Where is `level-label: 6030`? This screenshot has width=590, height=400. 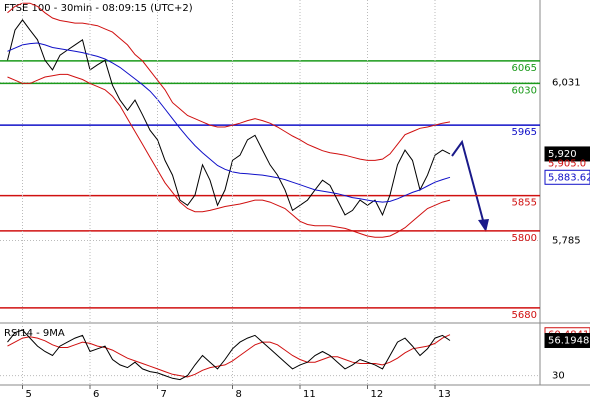 level-label: 6030 is located at coordinates (524, 90).